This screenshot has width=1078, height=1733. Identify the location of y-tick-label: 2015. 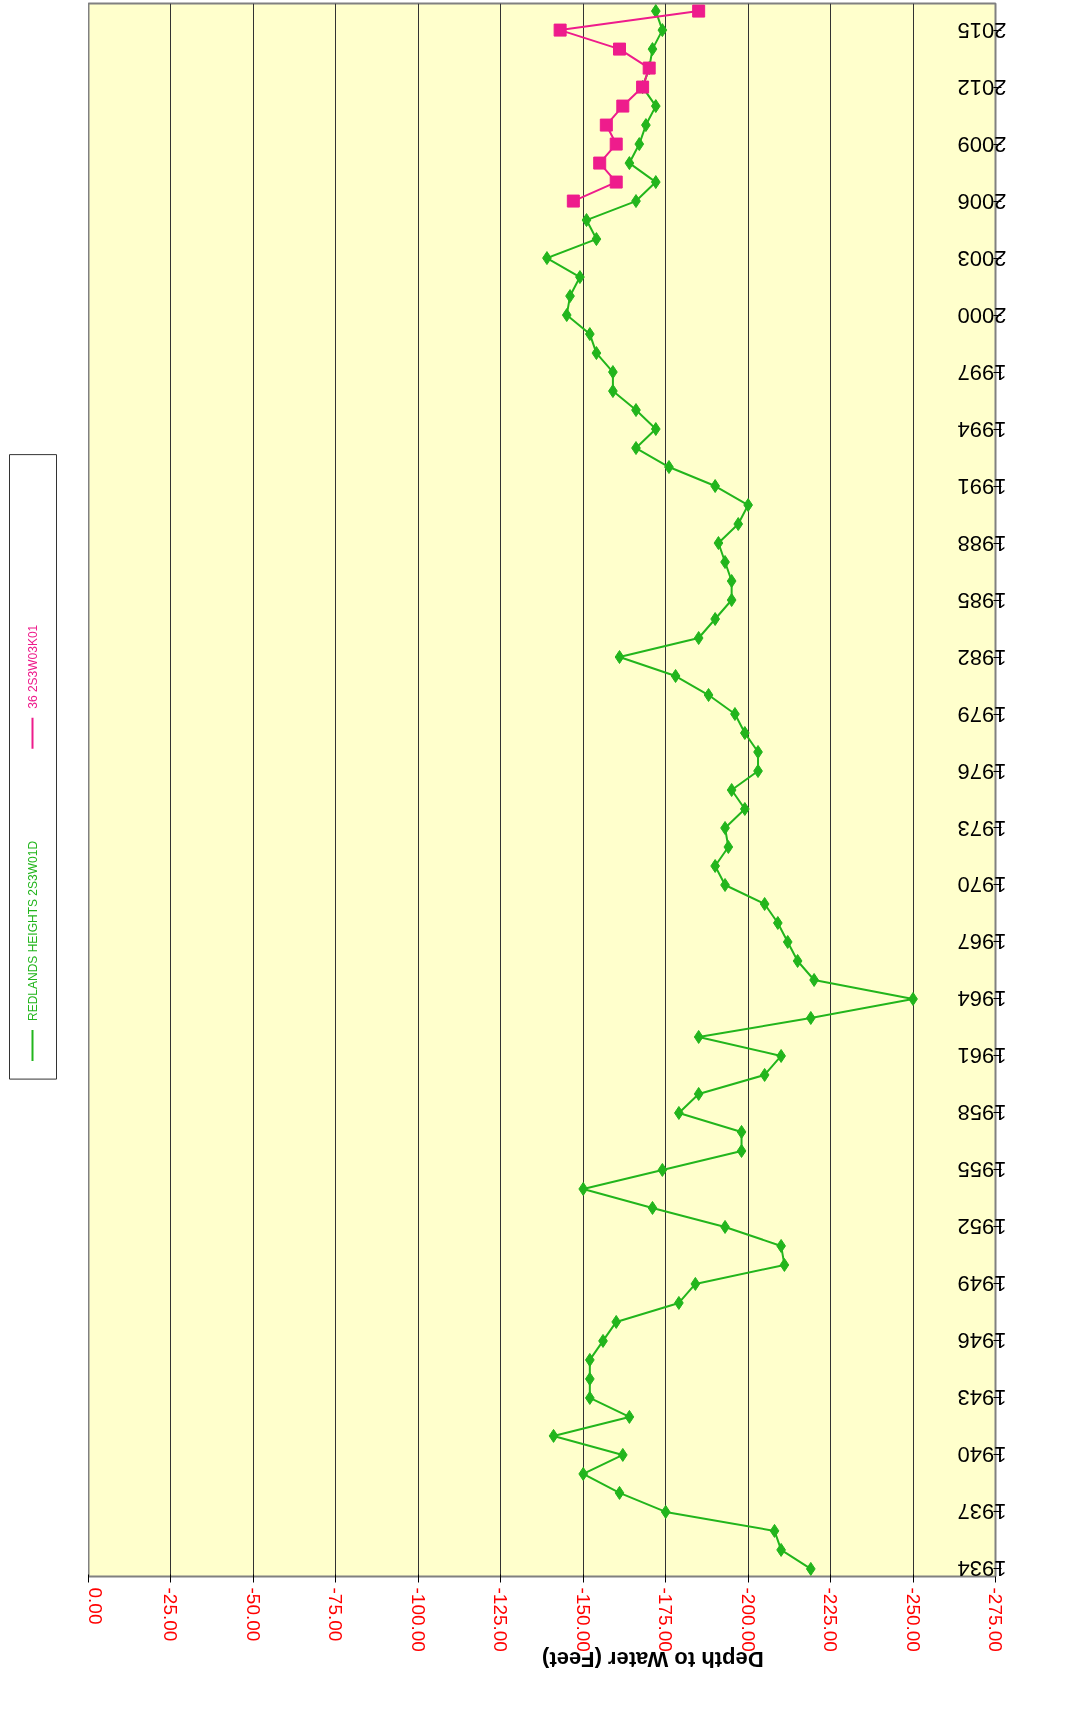
(982, 30).